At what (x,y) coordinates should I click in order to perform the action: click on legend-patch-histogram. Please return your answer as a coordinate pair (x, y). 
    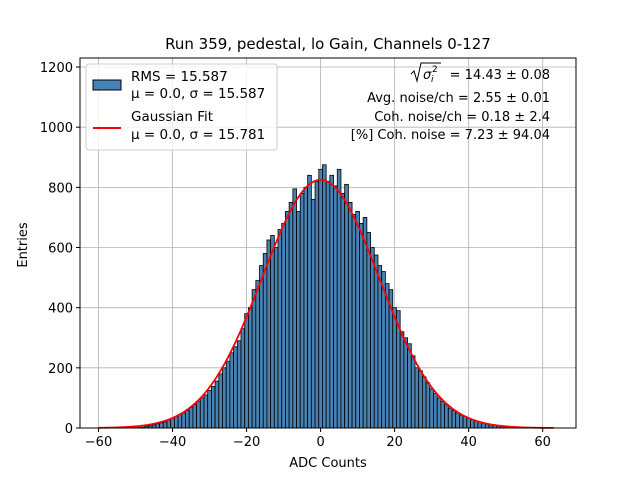
    Looking at the image, I should click on (107, 85).